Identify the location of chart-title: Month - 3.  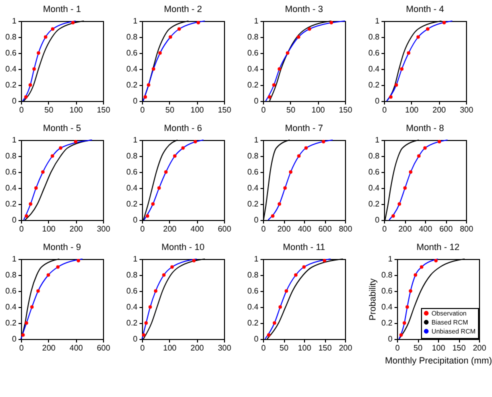
(304, 9).